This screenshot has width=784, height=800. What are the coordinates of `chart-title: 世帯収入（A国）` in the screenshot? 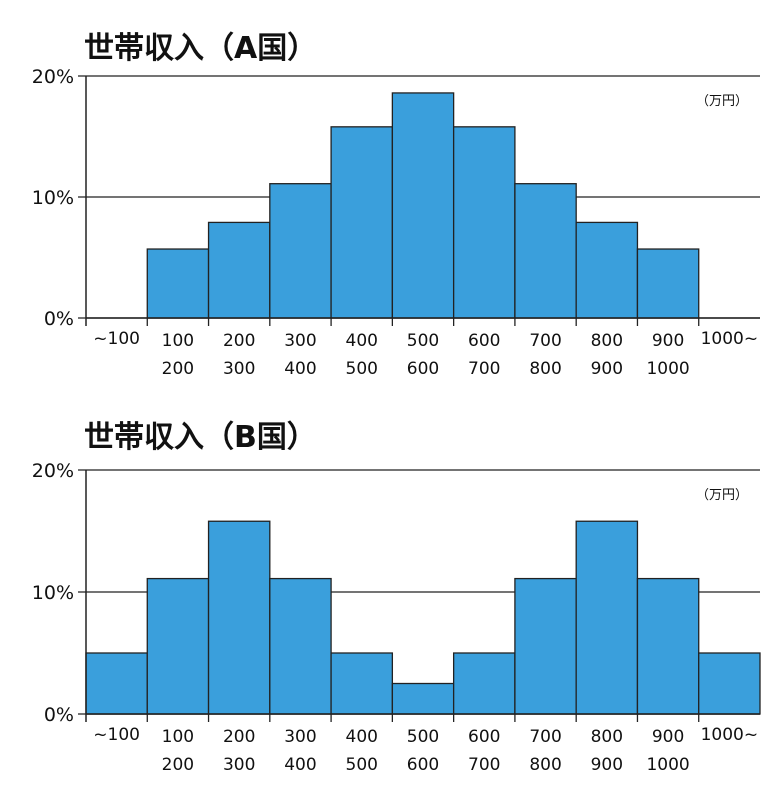 It's located at (200, 48).